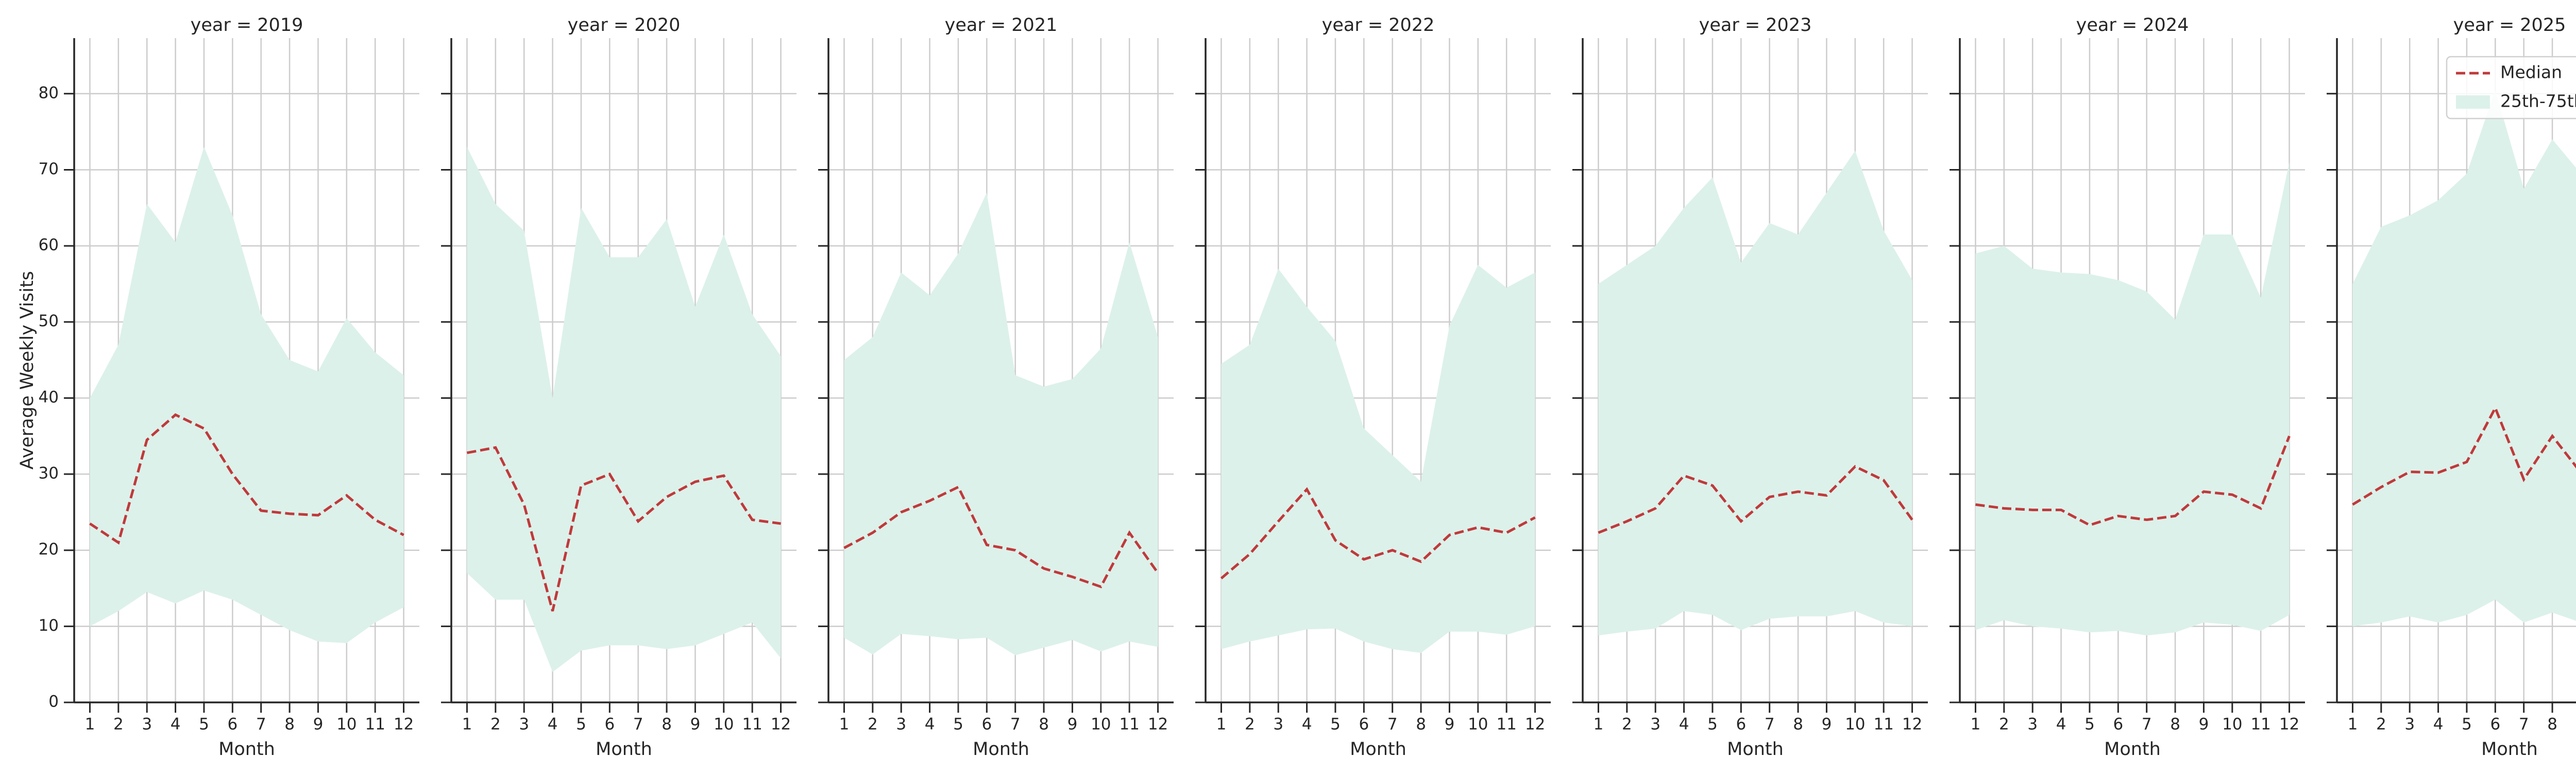  I want to click on y-tick-label: 80, so click(49, 92).